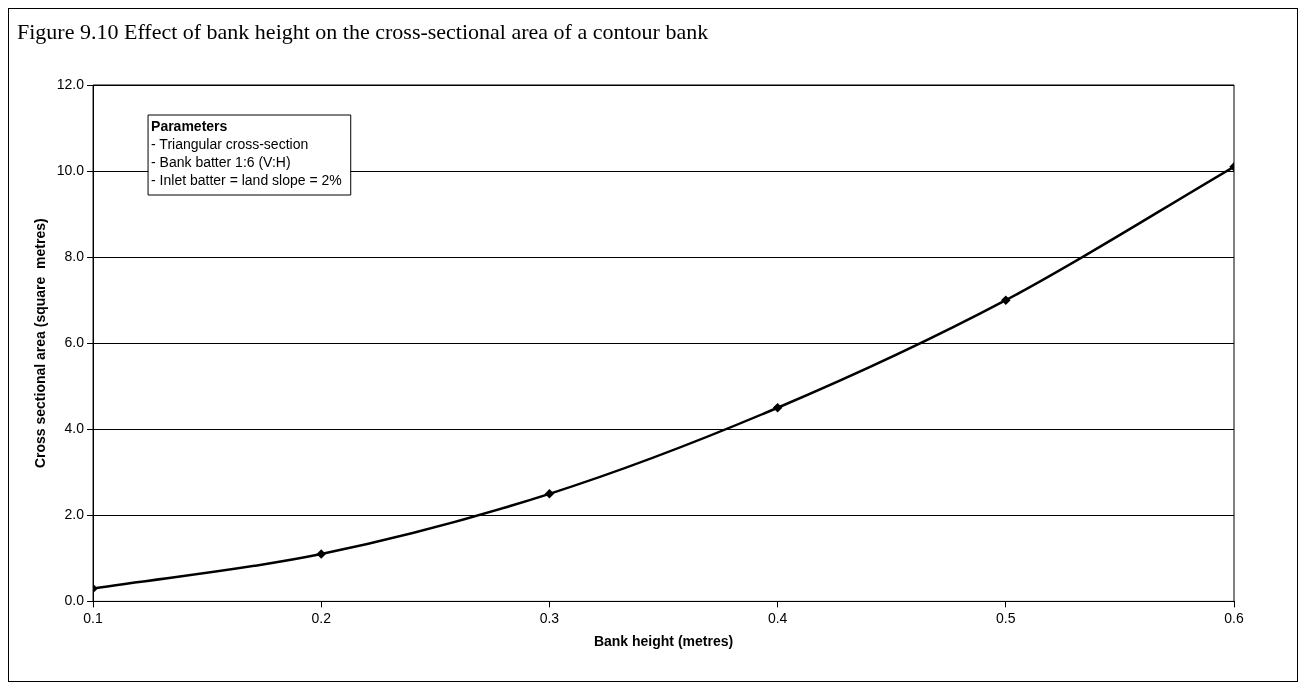 This screenshot has width=1313, height=697. What do you see at coordinates (1234, 617) in the screenshot?
I see `x-tick-label: 0.6` at bounding box center [1234, 617].